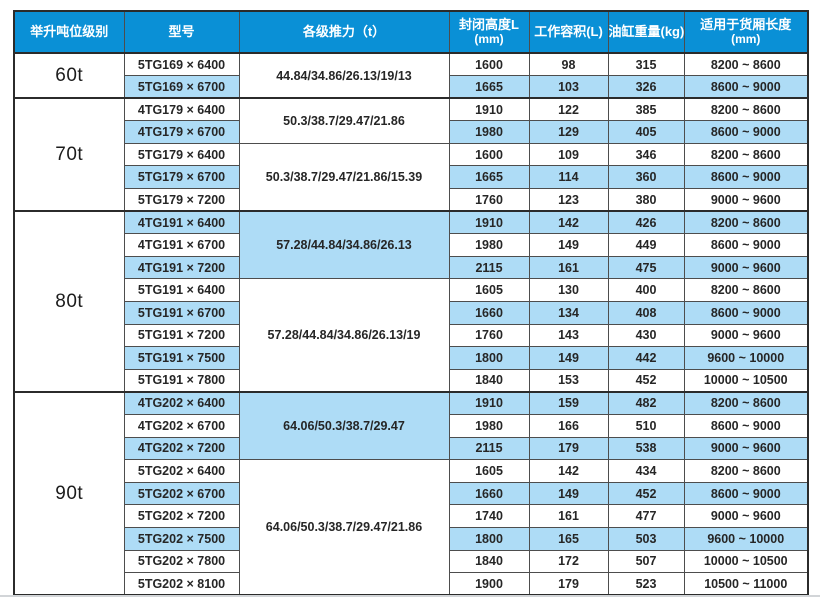  What do you see at coordinates (646, 64) in the screenshot?
I see `cylinder-weight-cell: 315` at bounding box center [646, 64].